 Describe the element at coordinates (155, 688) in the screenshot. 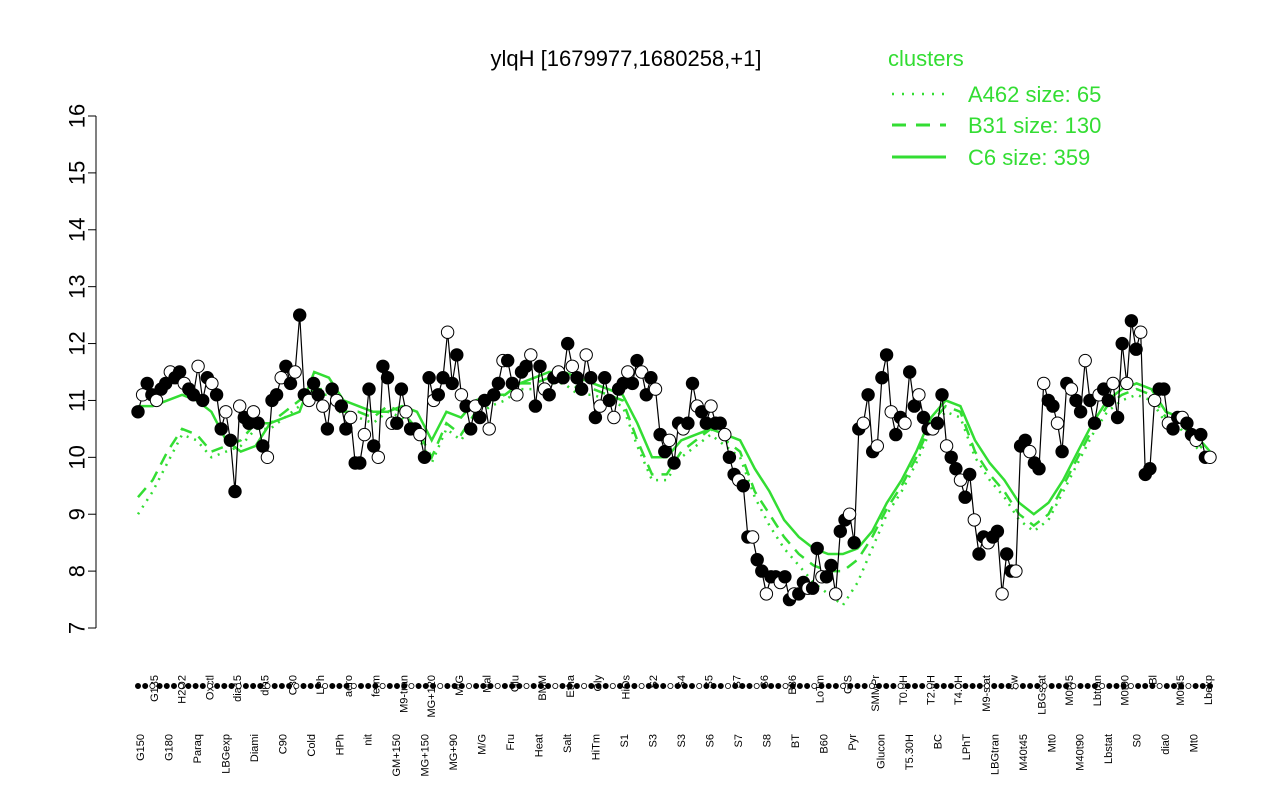

I see `x-tick-label: G135` at that location.